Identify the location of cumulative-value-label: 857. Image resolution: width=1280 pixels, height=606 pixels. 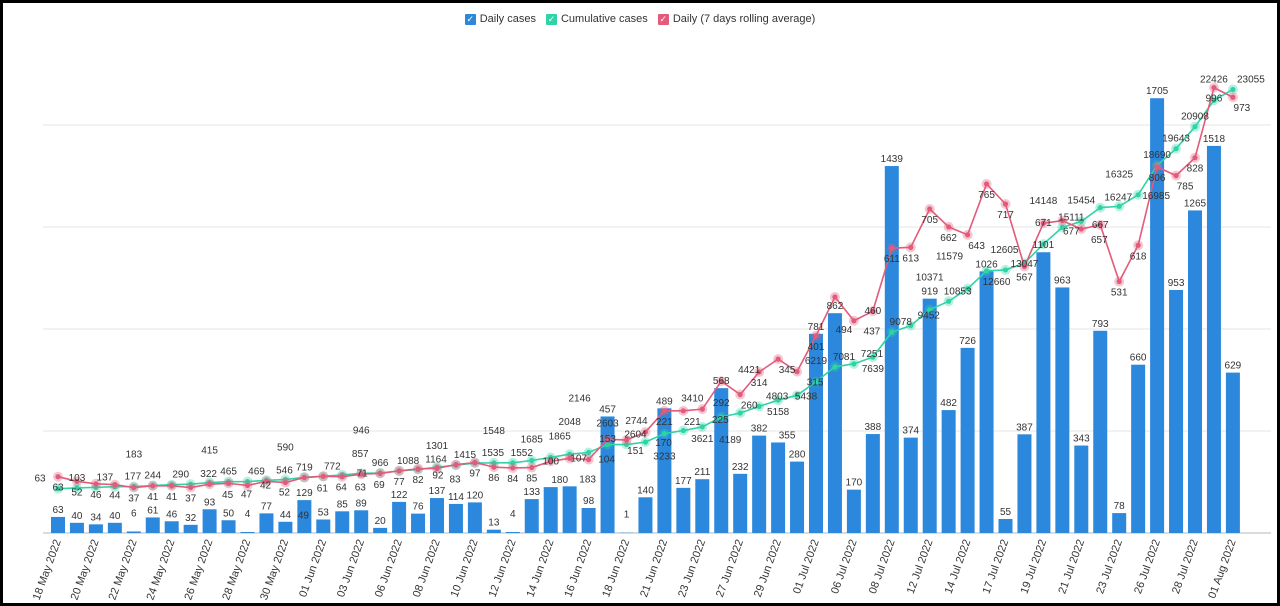
(360, 454).